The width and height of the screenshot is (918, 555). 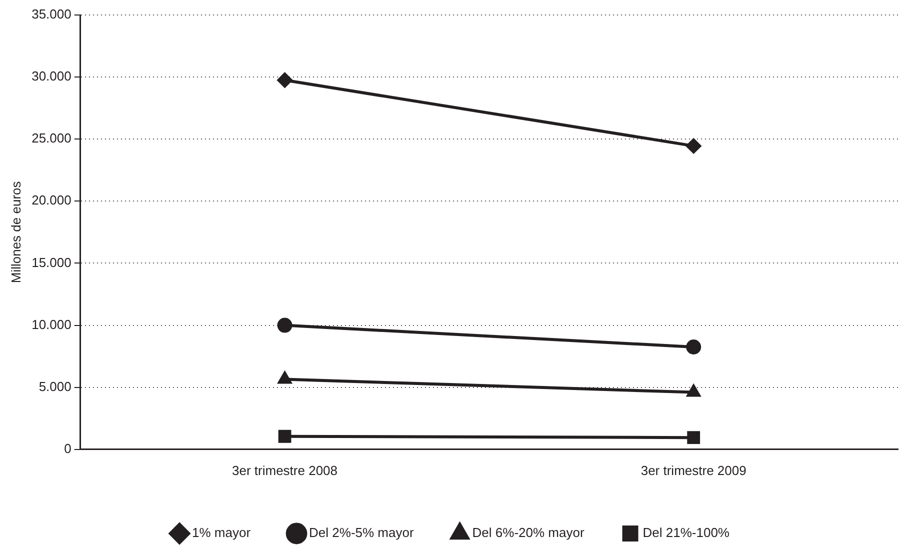 What do you see at coordinates (52, 14) in the screenshot?
I see `y-tick-label: 35.000` at bounding box center [52, 14].